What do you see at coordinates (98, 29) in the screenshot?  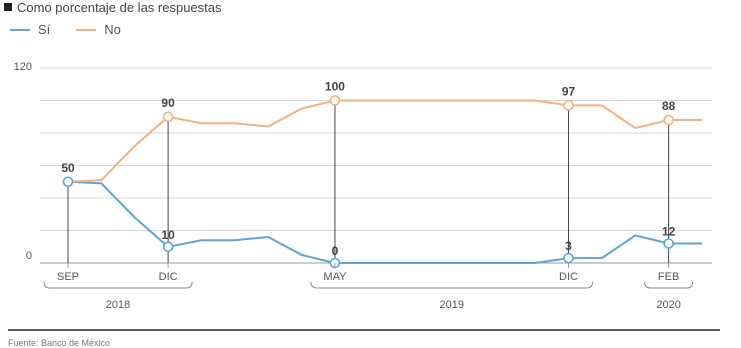 I see `legend-item-no: No` at bounding box center [98, 29].